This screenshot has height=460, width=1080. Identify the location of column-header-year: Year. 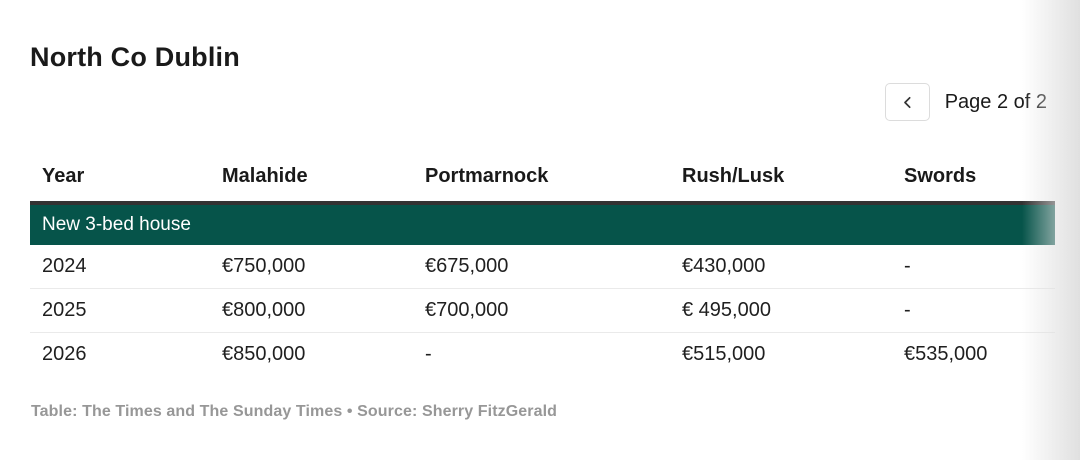
(120, 182).